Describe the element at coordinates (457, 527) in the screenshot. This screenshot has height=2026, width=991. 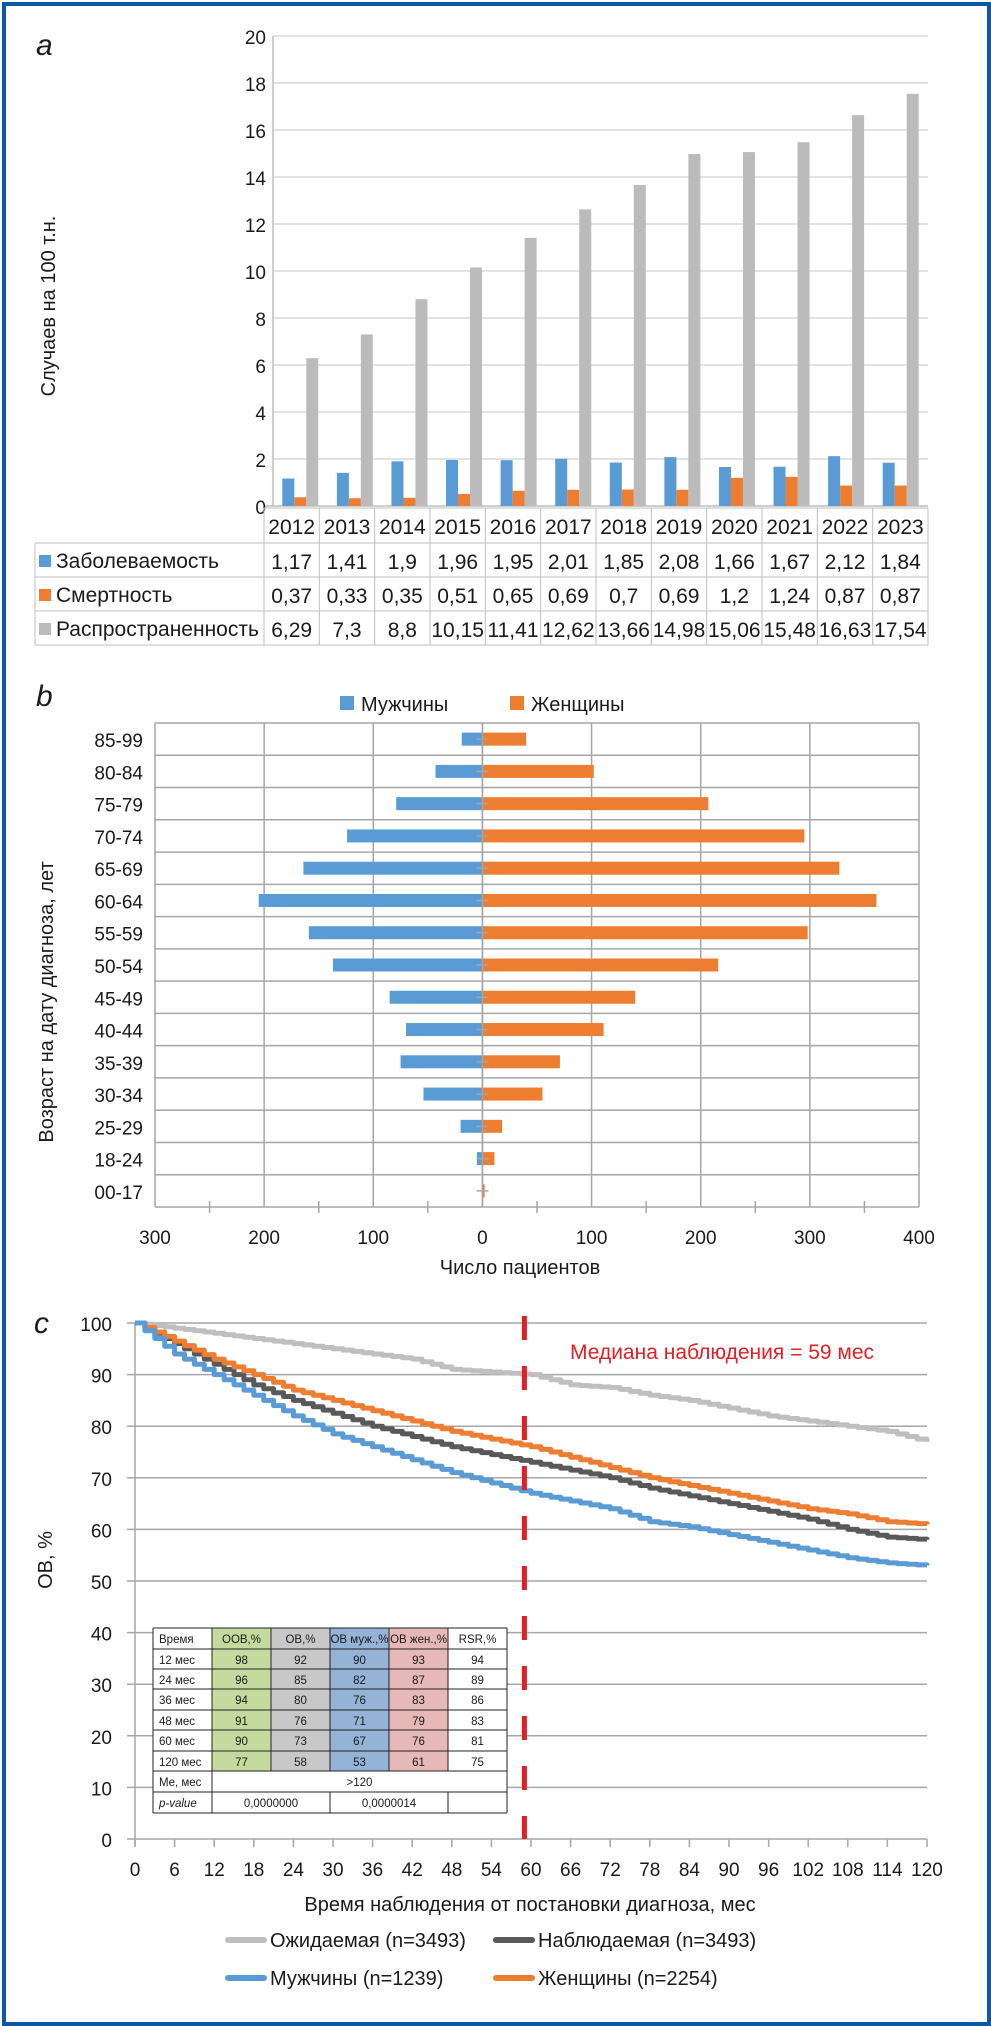
I see `category-label: 2015` at that location.